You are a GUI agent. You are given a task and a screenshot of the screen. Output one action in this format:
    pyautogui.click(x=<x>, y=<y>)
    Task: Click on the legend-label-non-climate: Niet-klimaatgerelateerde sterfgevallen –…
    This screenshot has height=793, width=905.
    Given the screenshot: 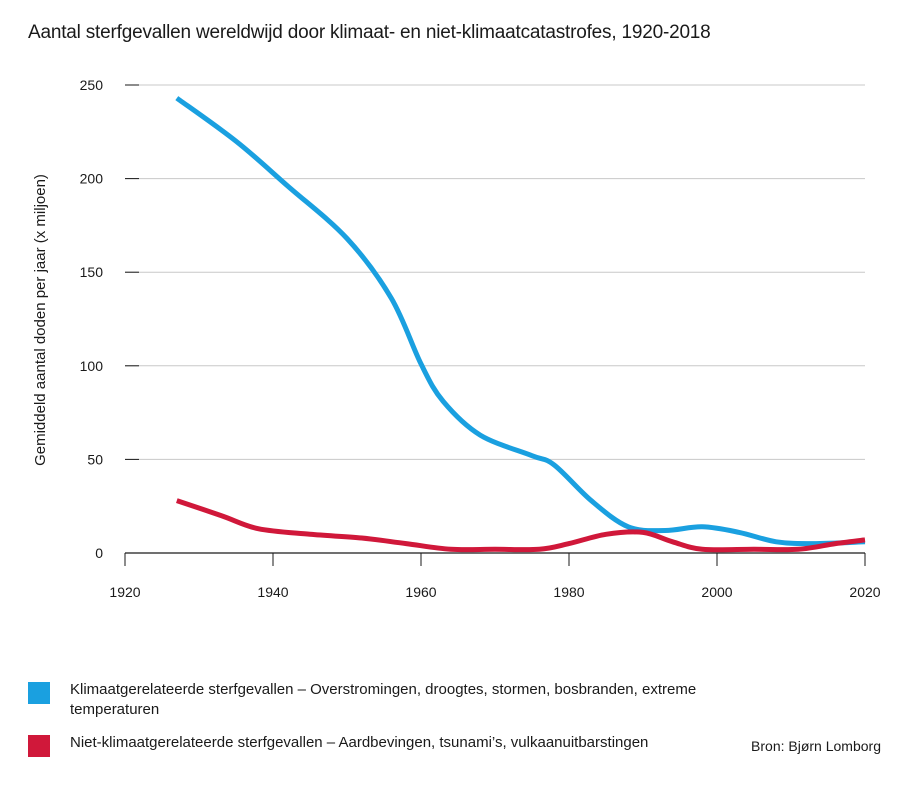 What is the action you would take?
    pyautogui.click(x=359, y=742)
    